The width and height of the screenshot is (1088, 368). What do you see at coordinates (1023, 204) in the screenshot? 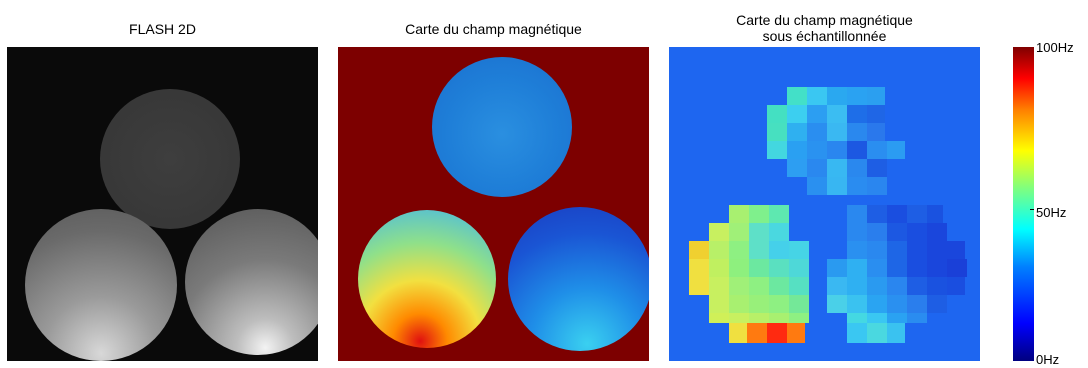
I see `colorbar` at bounding box center [1023, 204].